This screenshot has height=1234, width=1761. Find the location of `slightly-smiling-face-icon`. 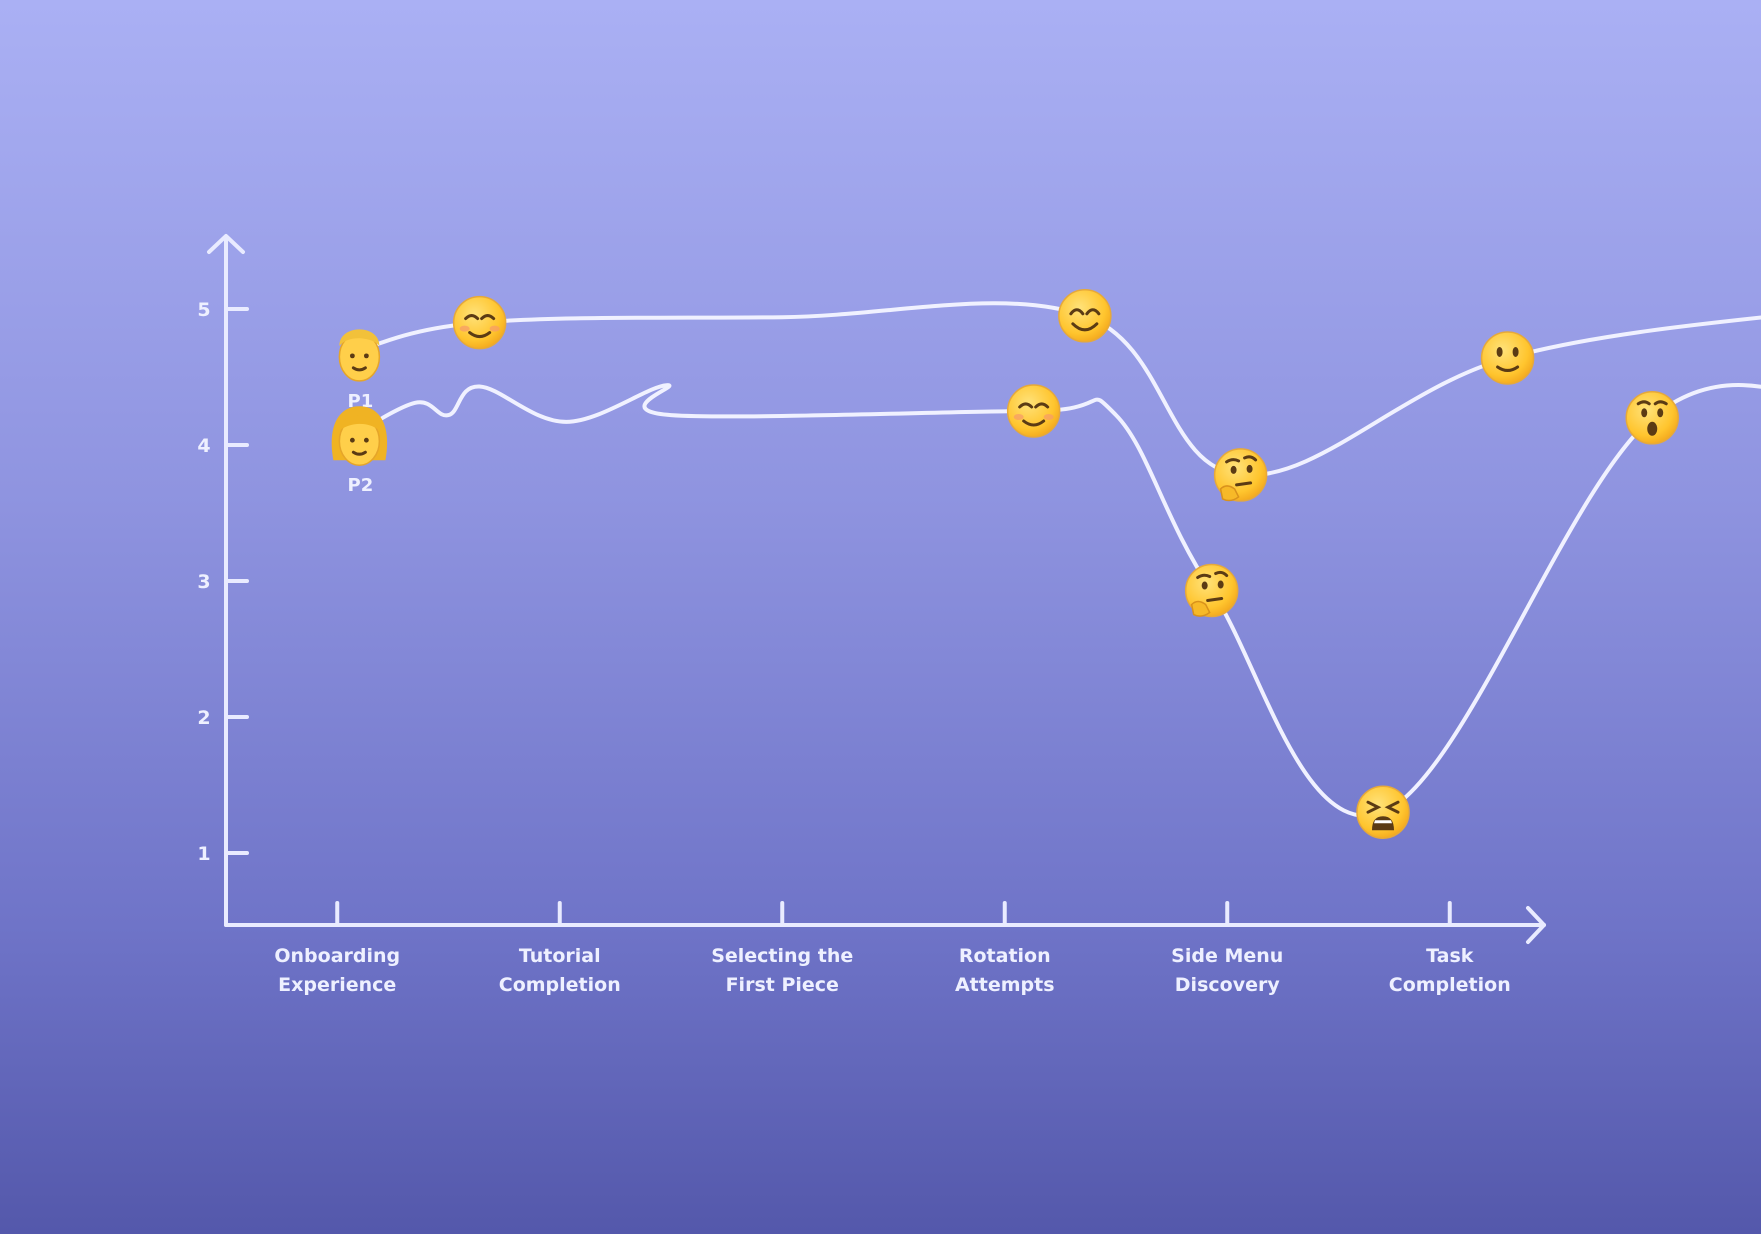

slightly-smiling-face-icon is located at coordinates (1507, 358).